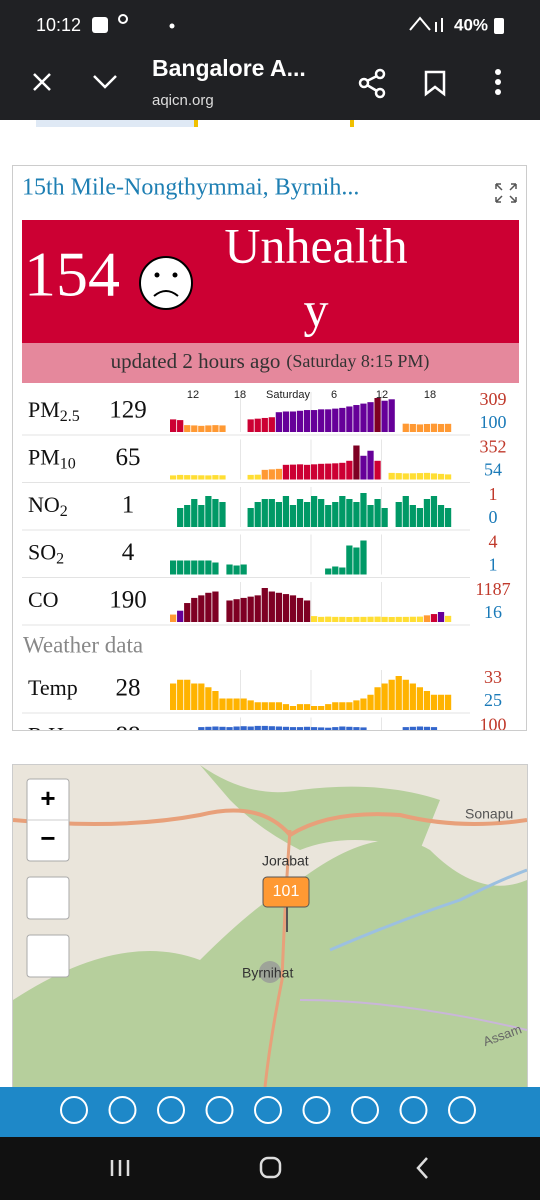  Describe the element at coordinates (493, 725) in the screenshot. I see `row-max: 100` at that location.